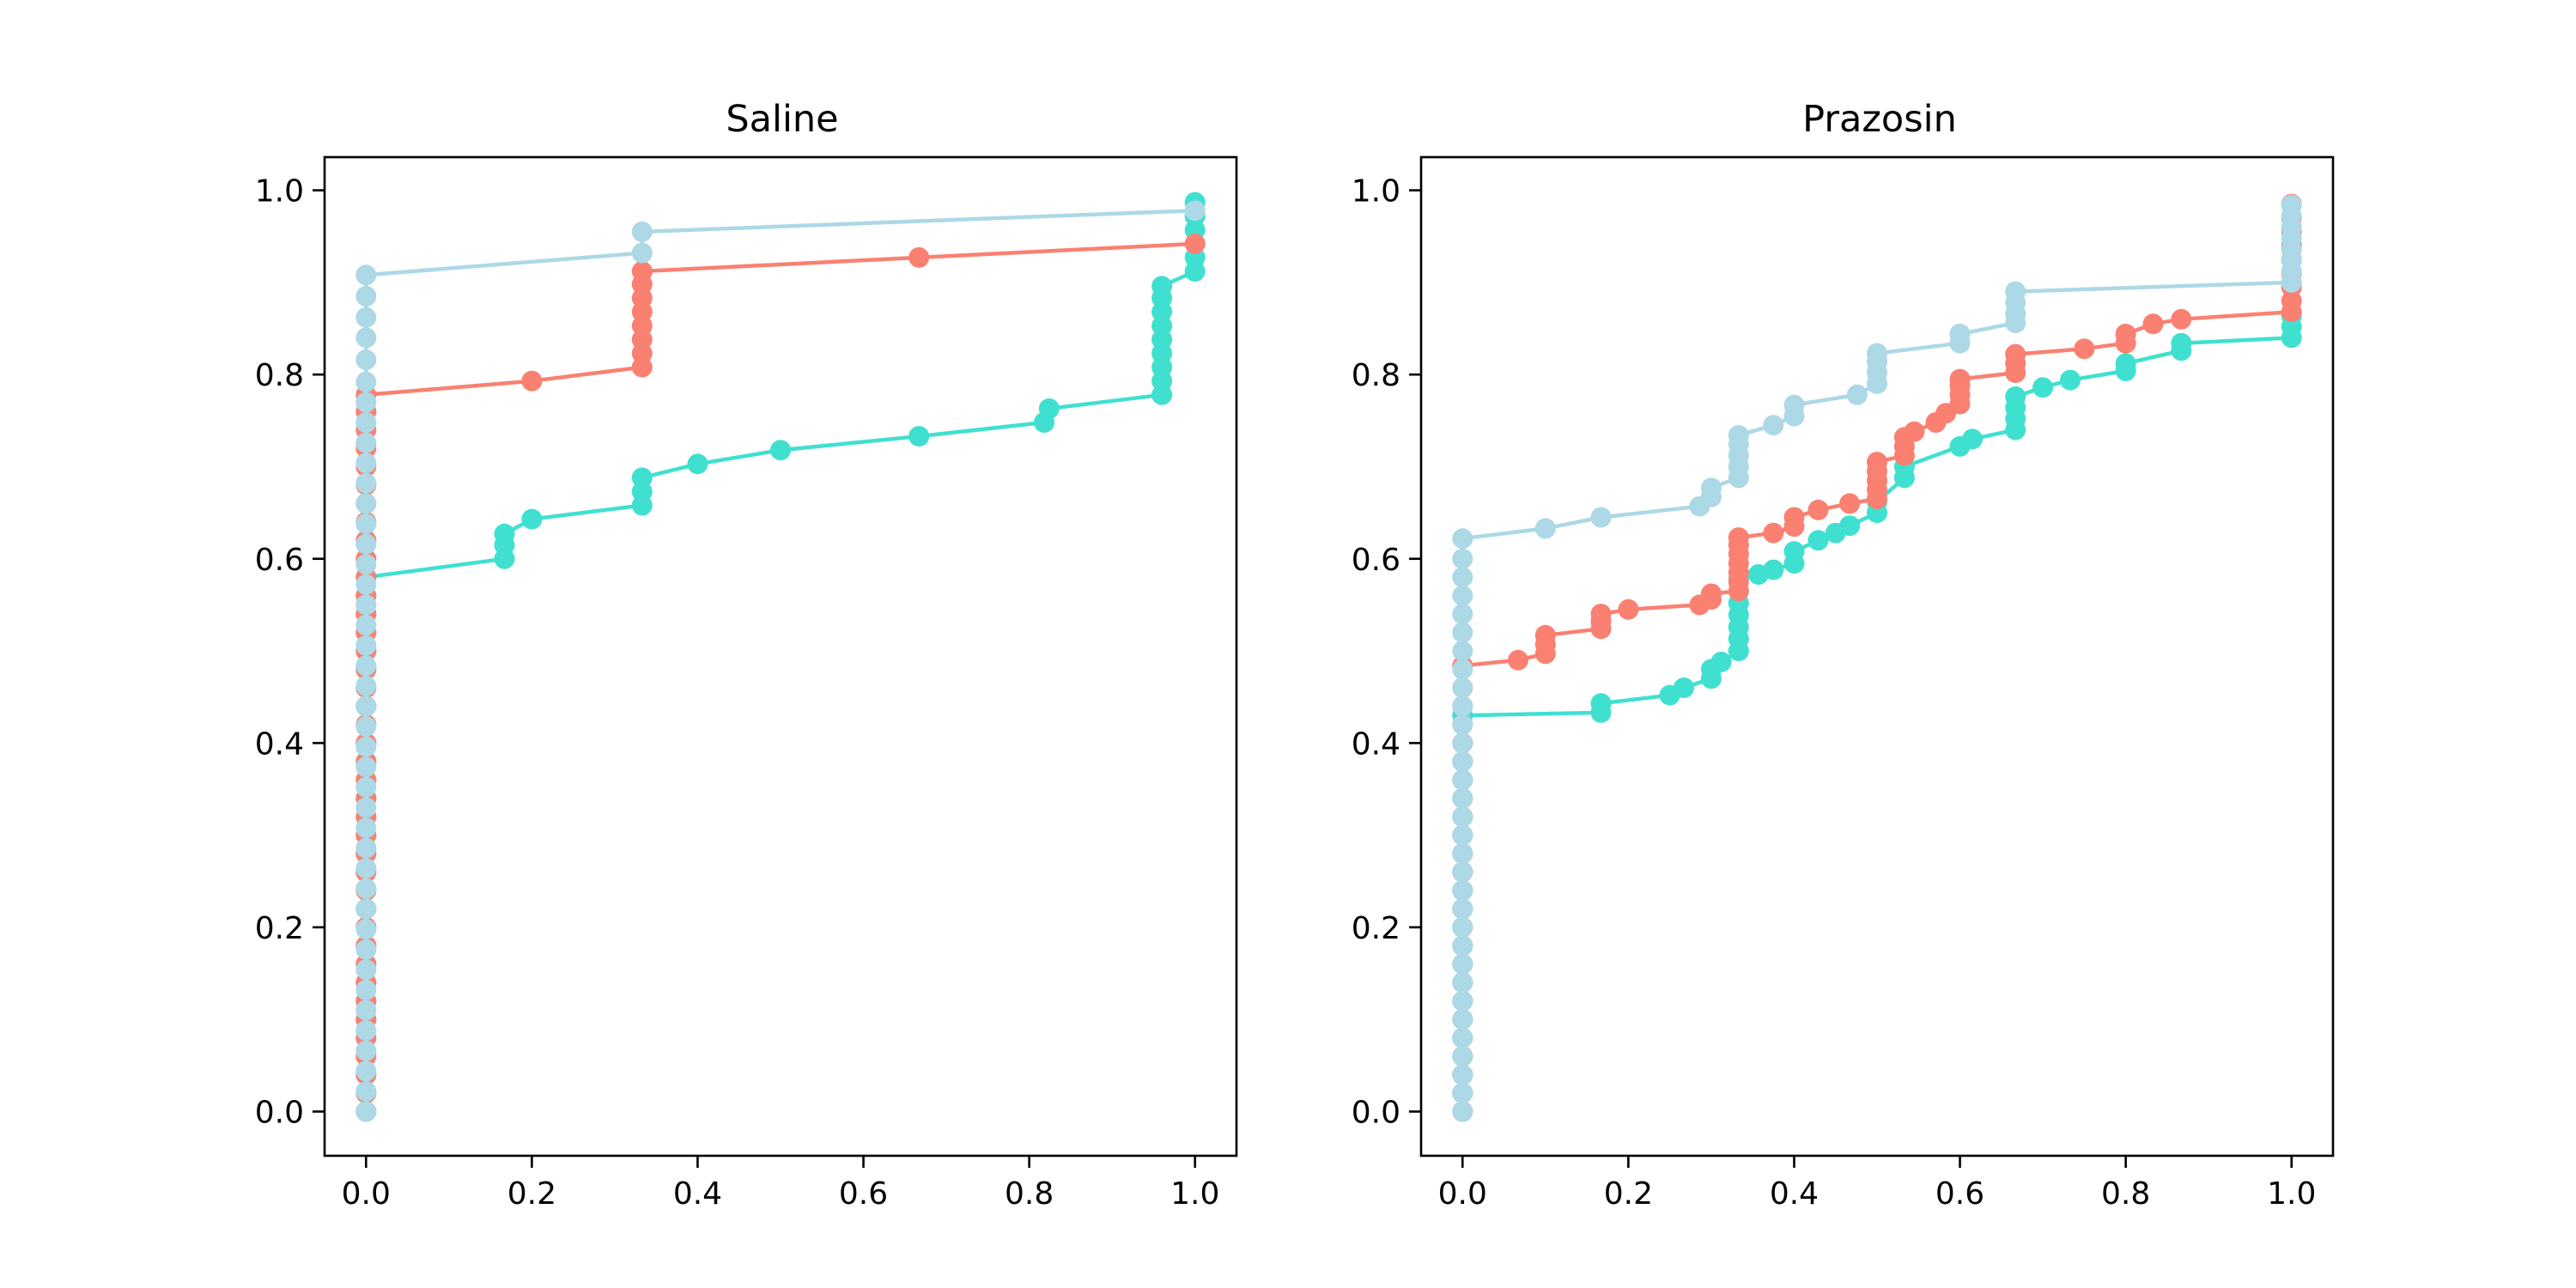  What do you see at coordinates (1628, 1194) in the screenshot?
I see `prazosin-x-tick-label: 0.2` at bounding box center [1628, 1194].